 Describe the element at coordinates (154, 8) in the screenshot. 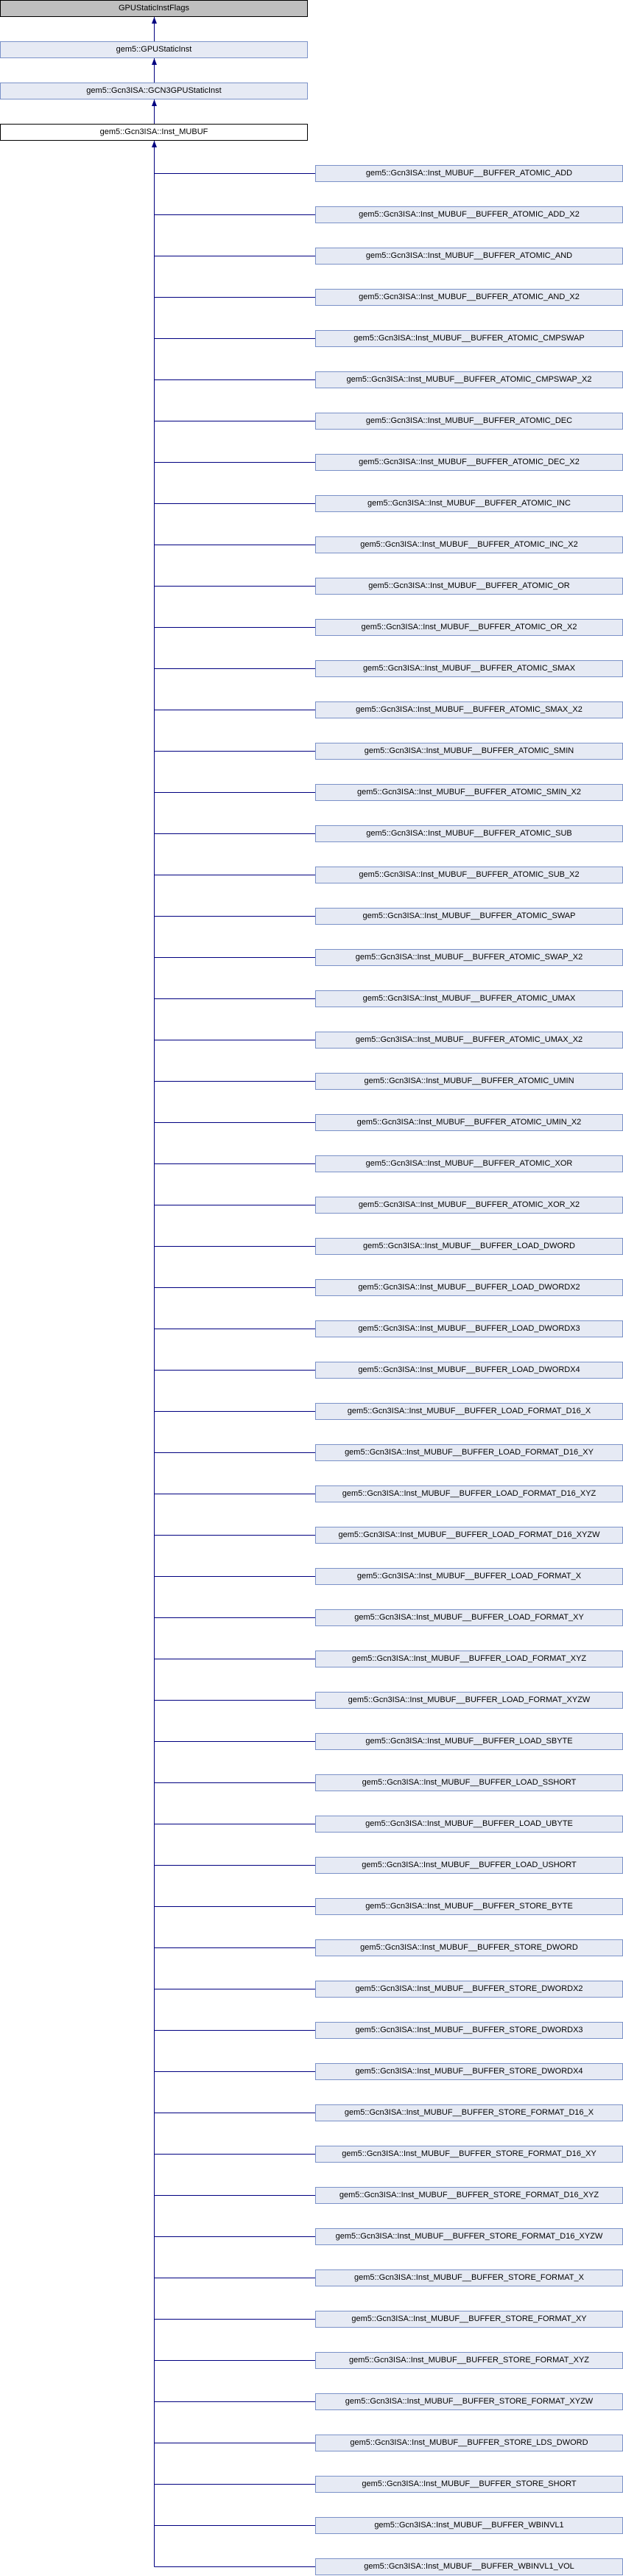

I see `ancestor-class-node: GPUStaticInstFlags` at that location.